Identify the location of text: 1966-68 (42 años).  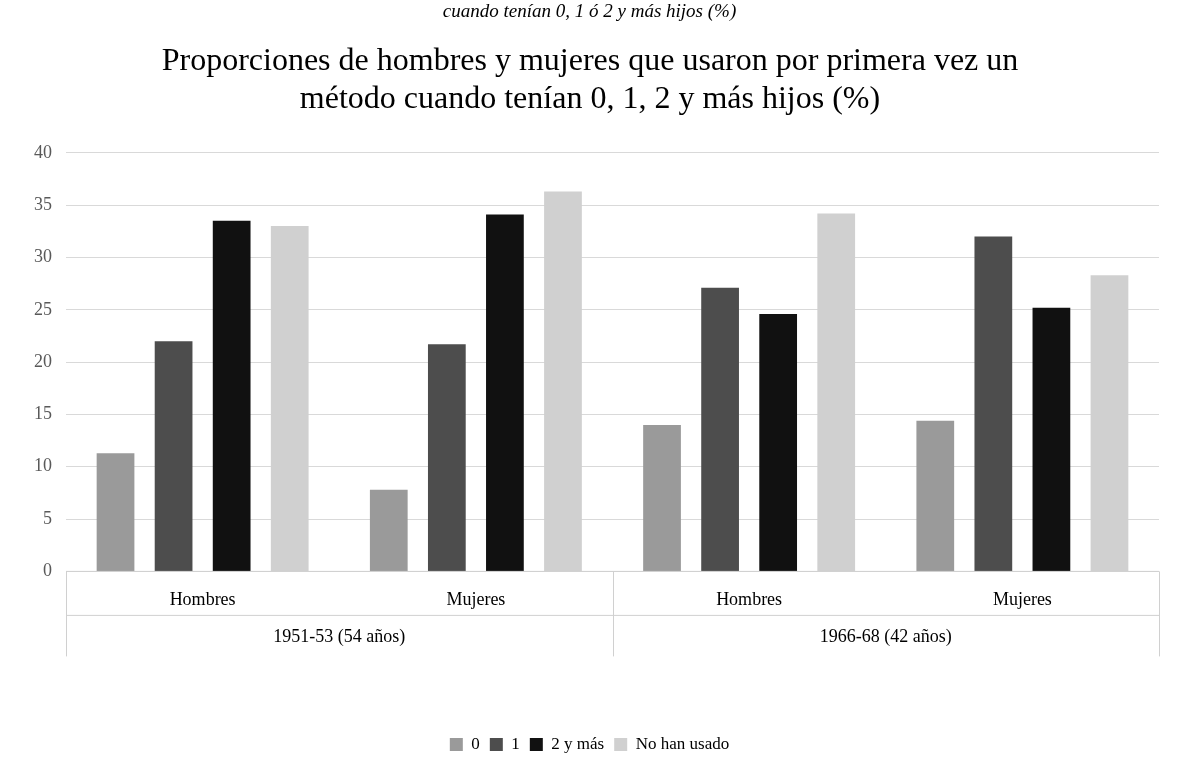
(885, 637).